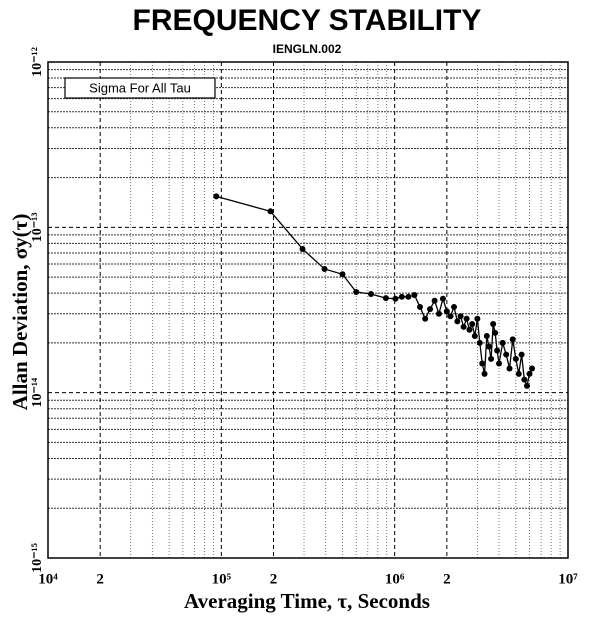 The height and width of the screenshot is (621, 601). I want to click on y-axis-label: Allan Deviation, σy(τ), so click(20, 312).